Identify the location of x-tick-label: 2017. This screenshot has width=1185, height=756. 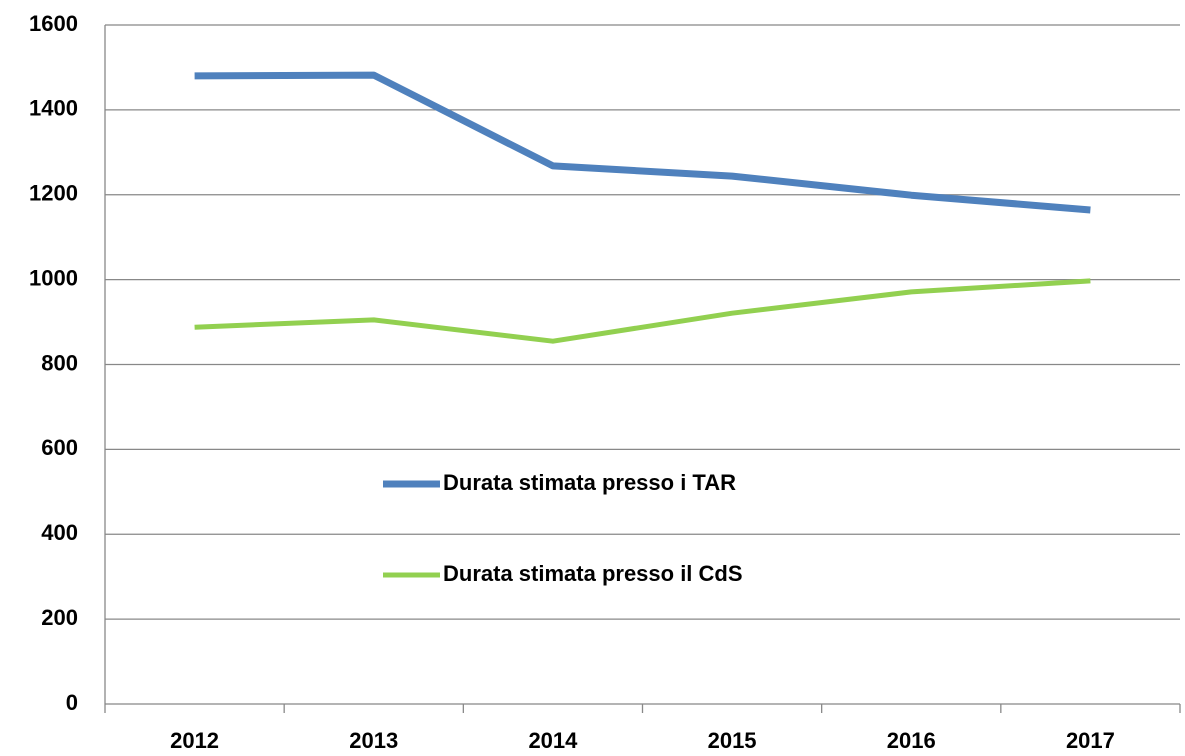
(1090, 740).